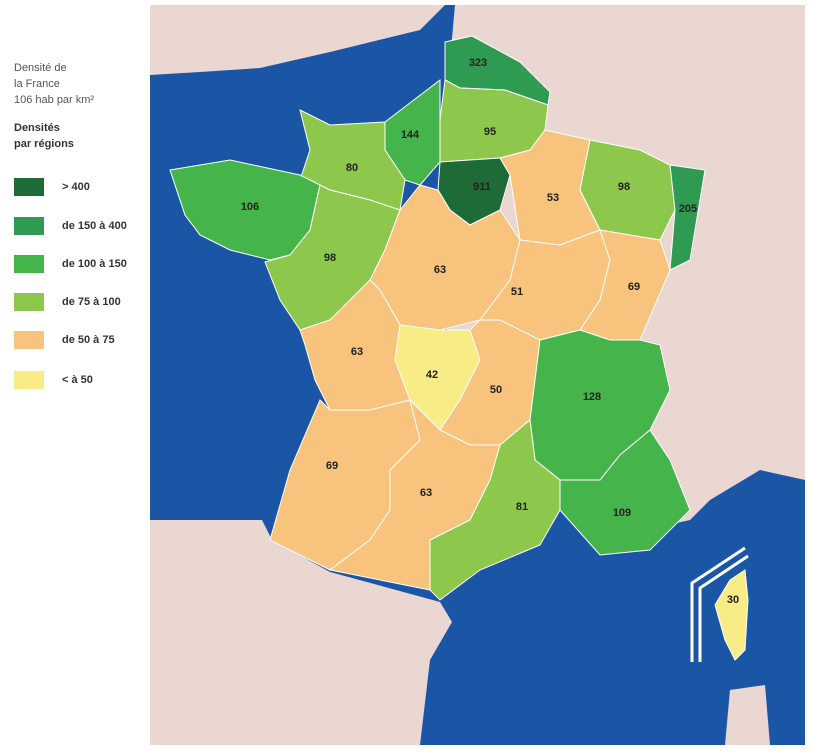 The image size is (815, 756). Describe the element at coordinates (517, 292) in the screenshot. I see `region-label: 51` at that location.